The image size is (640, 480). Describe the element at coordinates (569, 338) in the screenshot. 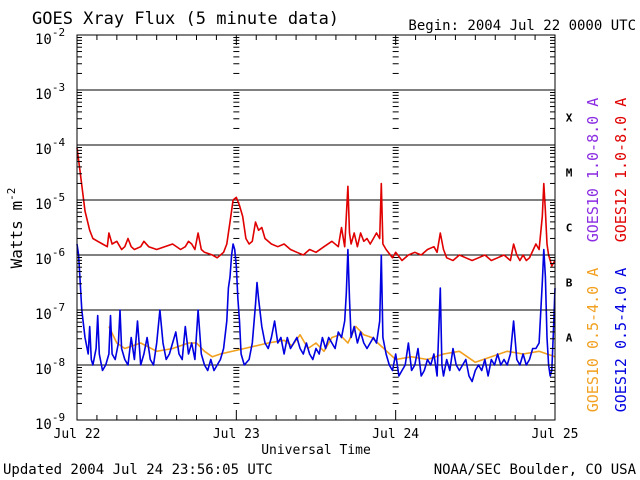

I see `flare-class-label: A` at that location.